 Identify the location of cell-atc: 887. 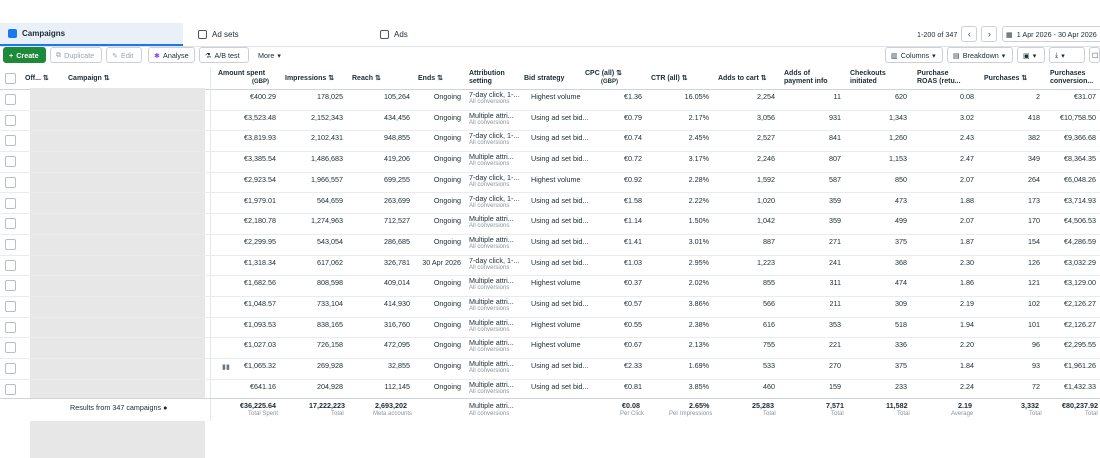
(769, 241).